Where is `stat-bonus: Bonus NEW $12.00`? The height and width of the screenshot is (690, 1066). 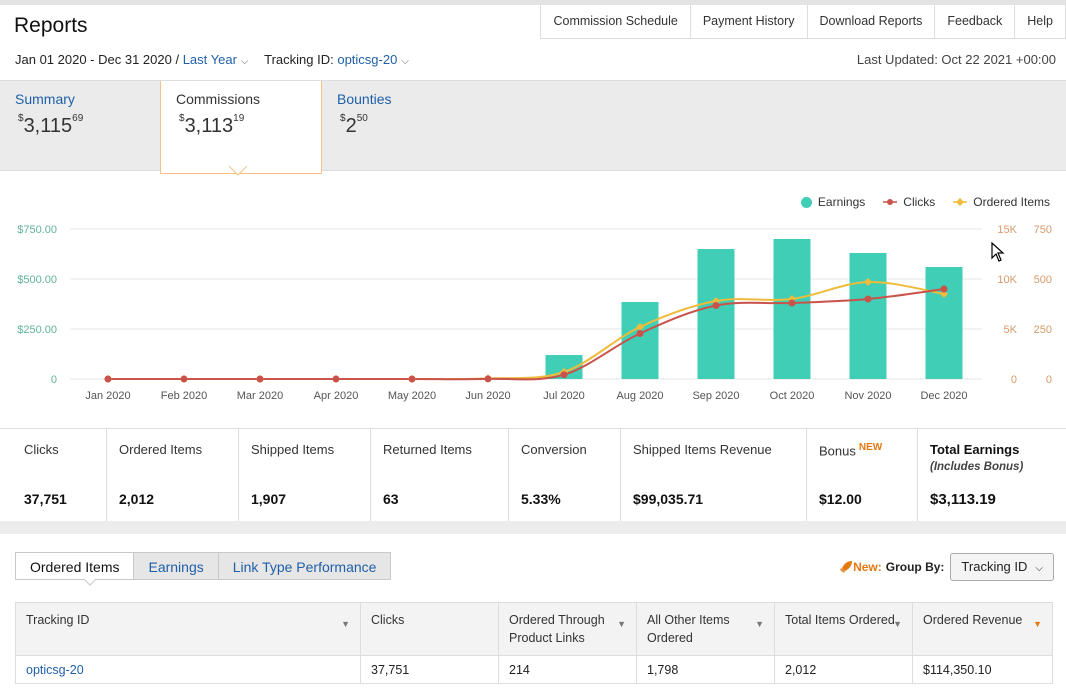
stat-bonus: Bonus NEW $12.00 is located at coordinates (862, 475).